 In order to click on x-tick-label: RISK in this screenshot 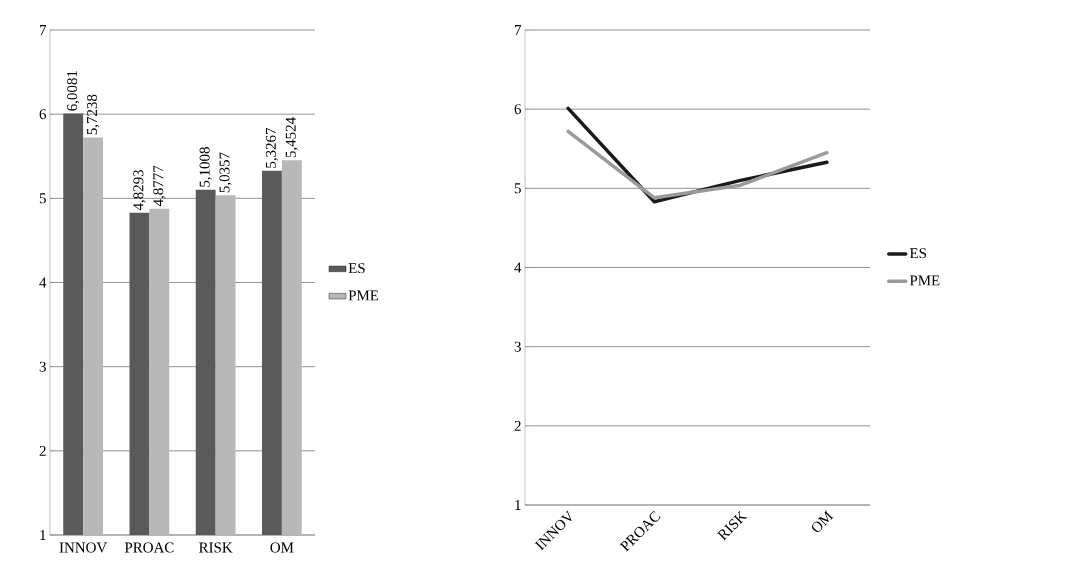, I will do `click(216, 547)`.